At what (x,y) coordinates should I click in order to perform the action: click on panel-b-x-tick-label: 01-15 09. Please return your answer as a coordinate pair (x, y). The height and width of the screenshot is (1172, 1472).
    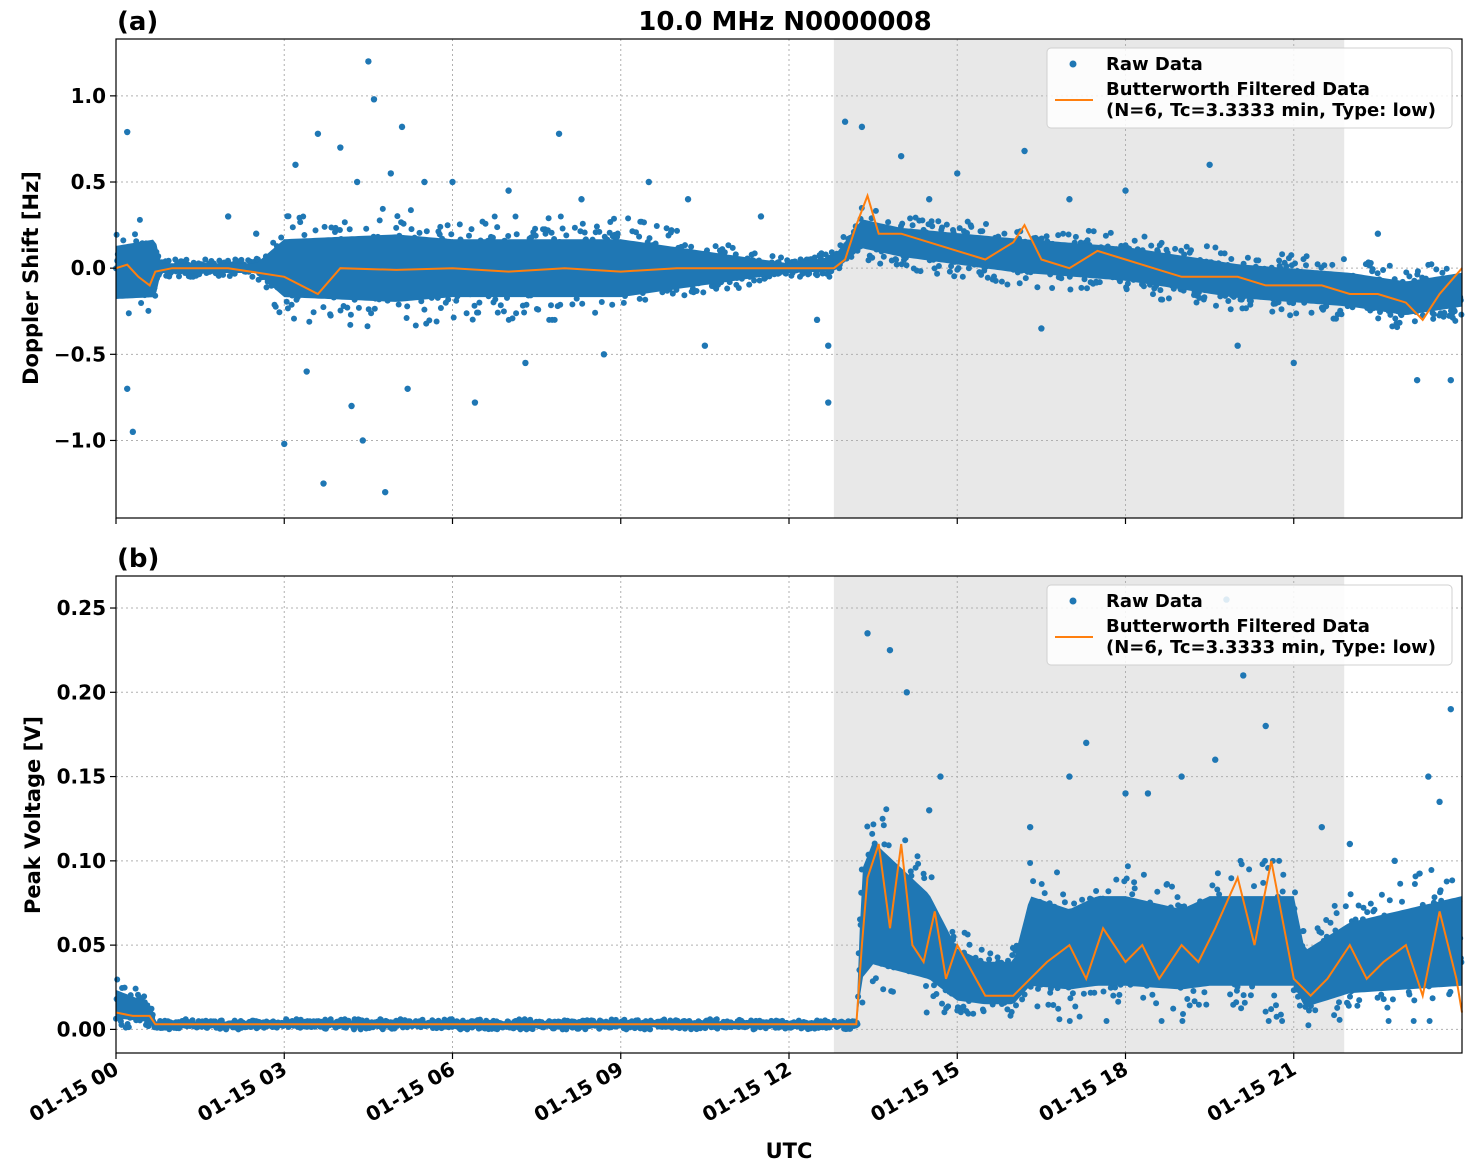
    Looking at the image, I should click on (579, 1092).